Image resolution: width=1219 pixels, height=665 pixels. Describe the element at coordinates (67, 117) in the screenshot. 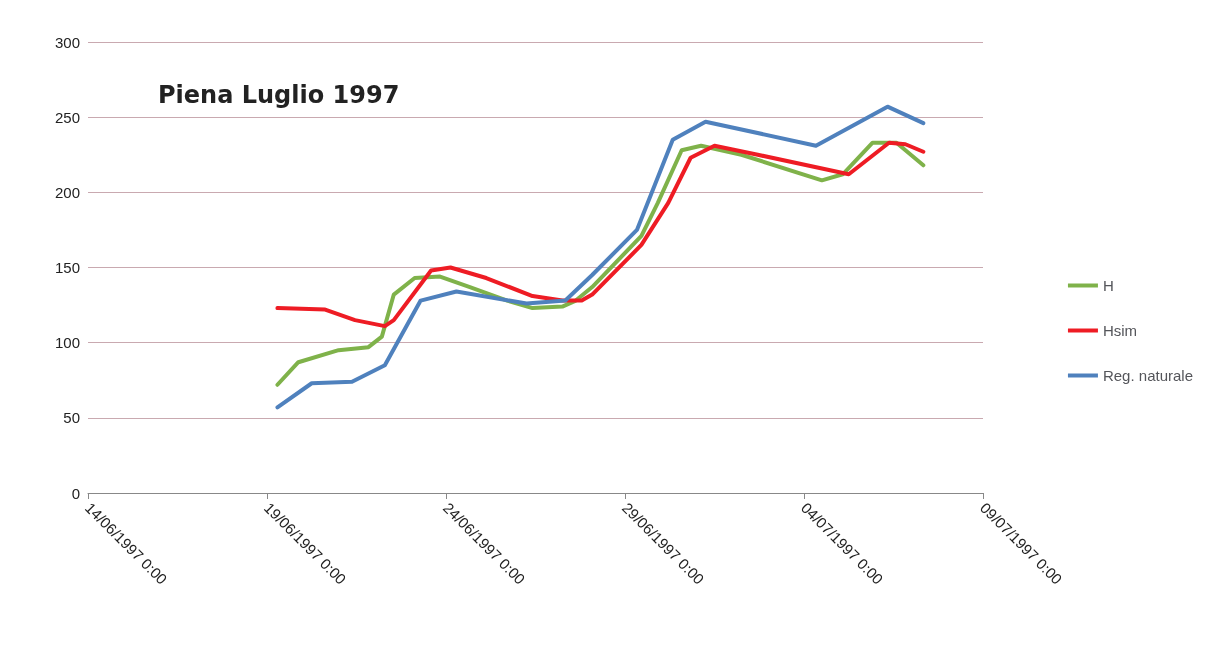

I see `y-tick-label: 250` at that location.